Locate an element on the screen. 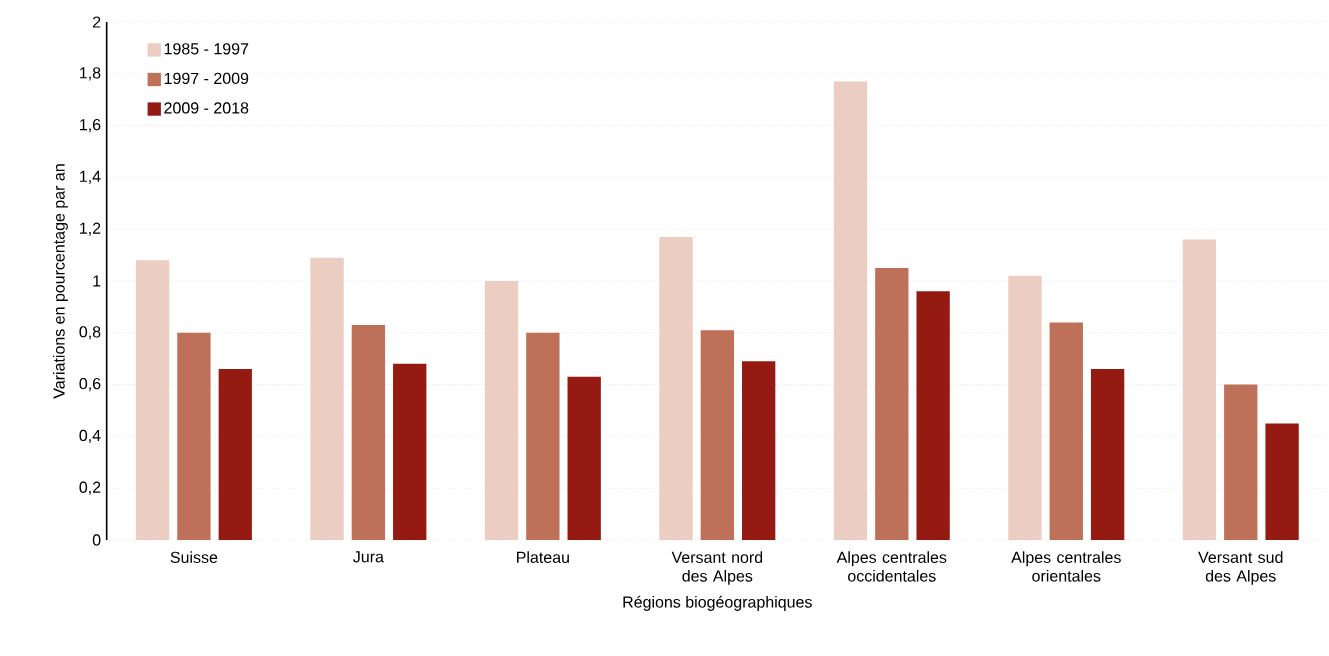 Image resolution: width=1329 pixels, height=656 pixels. y-tick-label: 1,6 is located at coordinates (90, 125).